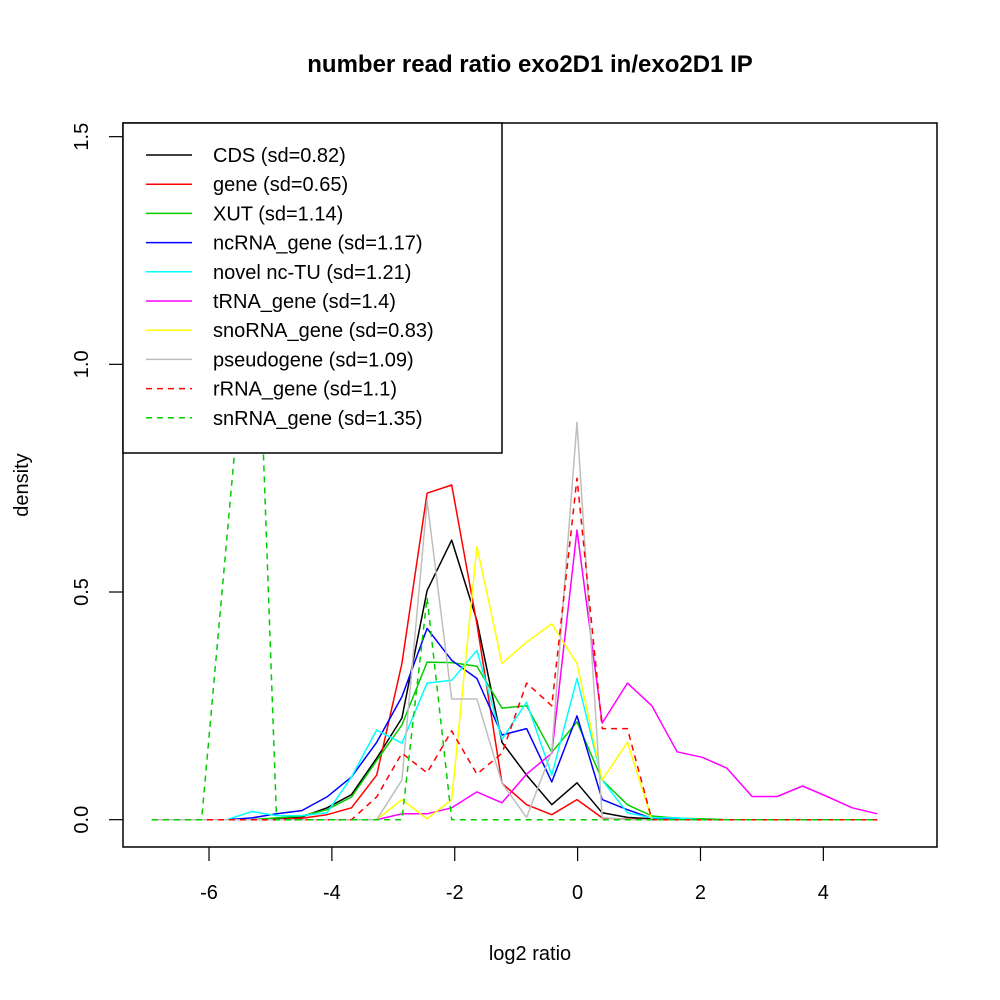 Image resolution: width=1000 pixels, height=1000 pixels. What do you see at coordinates (97, 478) in the screenshot?
I see `y-axis: 0.0 0.5 1.0 1.5` at bounding box center [97, 478].